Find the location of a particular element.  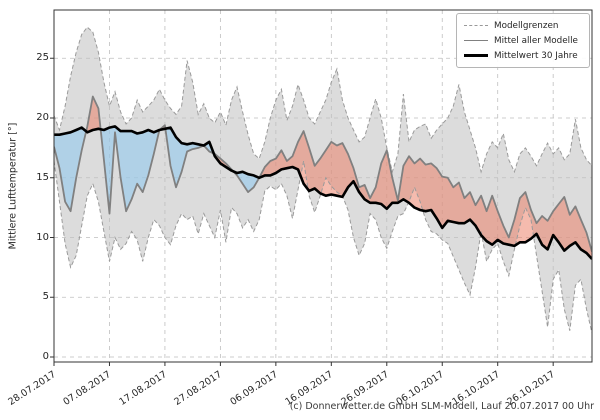

y-tick-label: 15 is located at coordinates (42, 177).